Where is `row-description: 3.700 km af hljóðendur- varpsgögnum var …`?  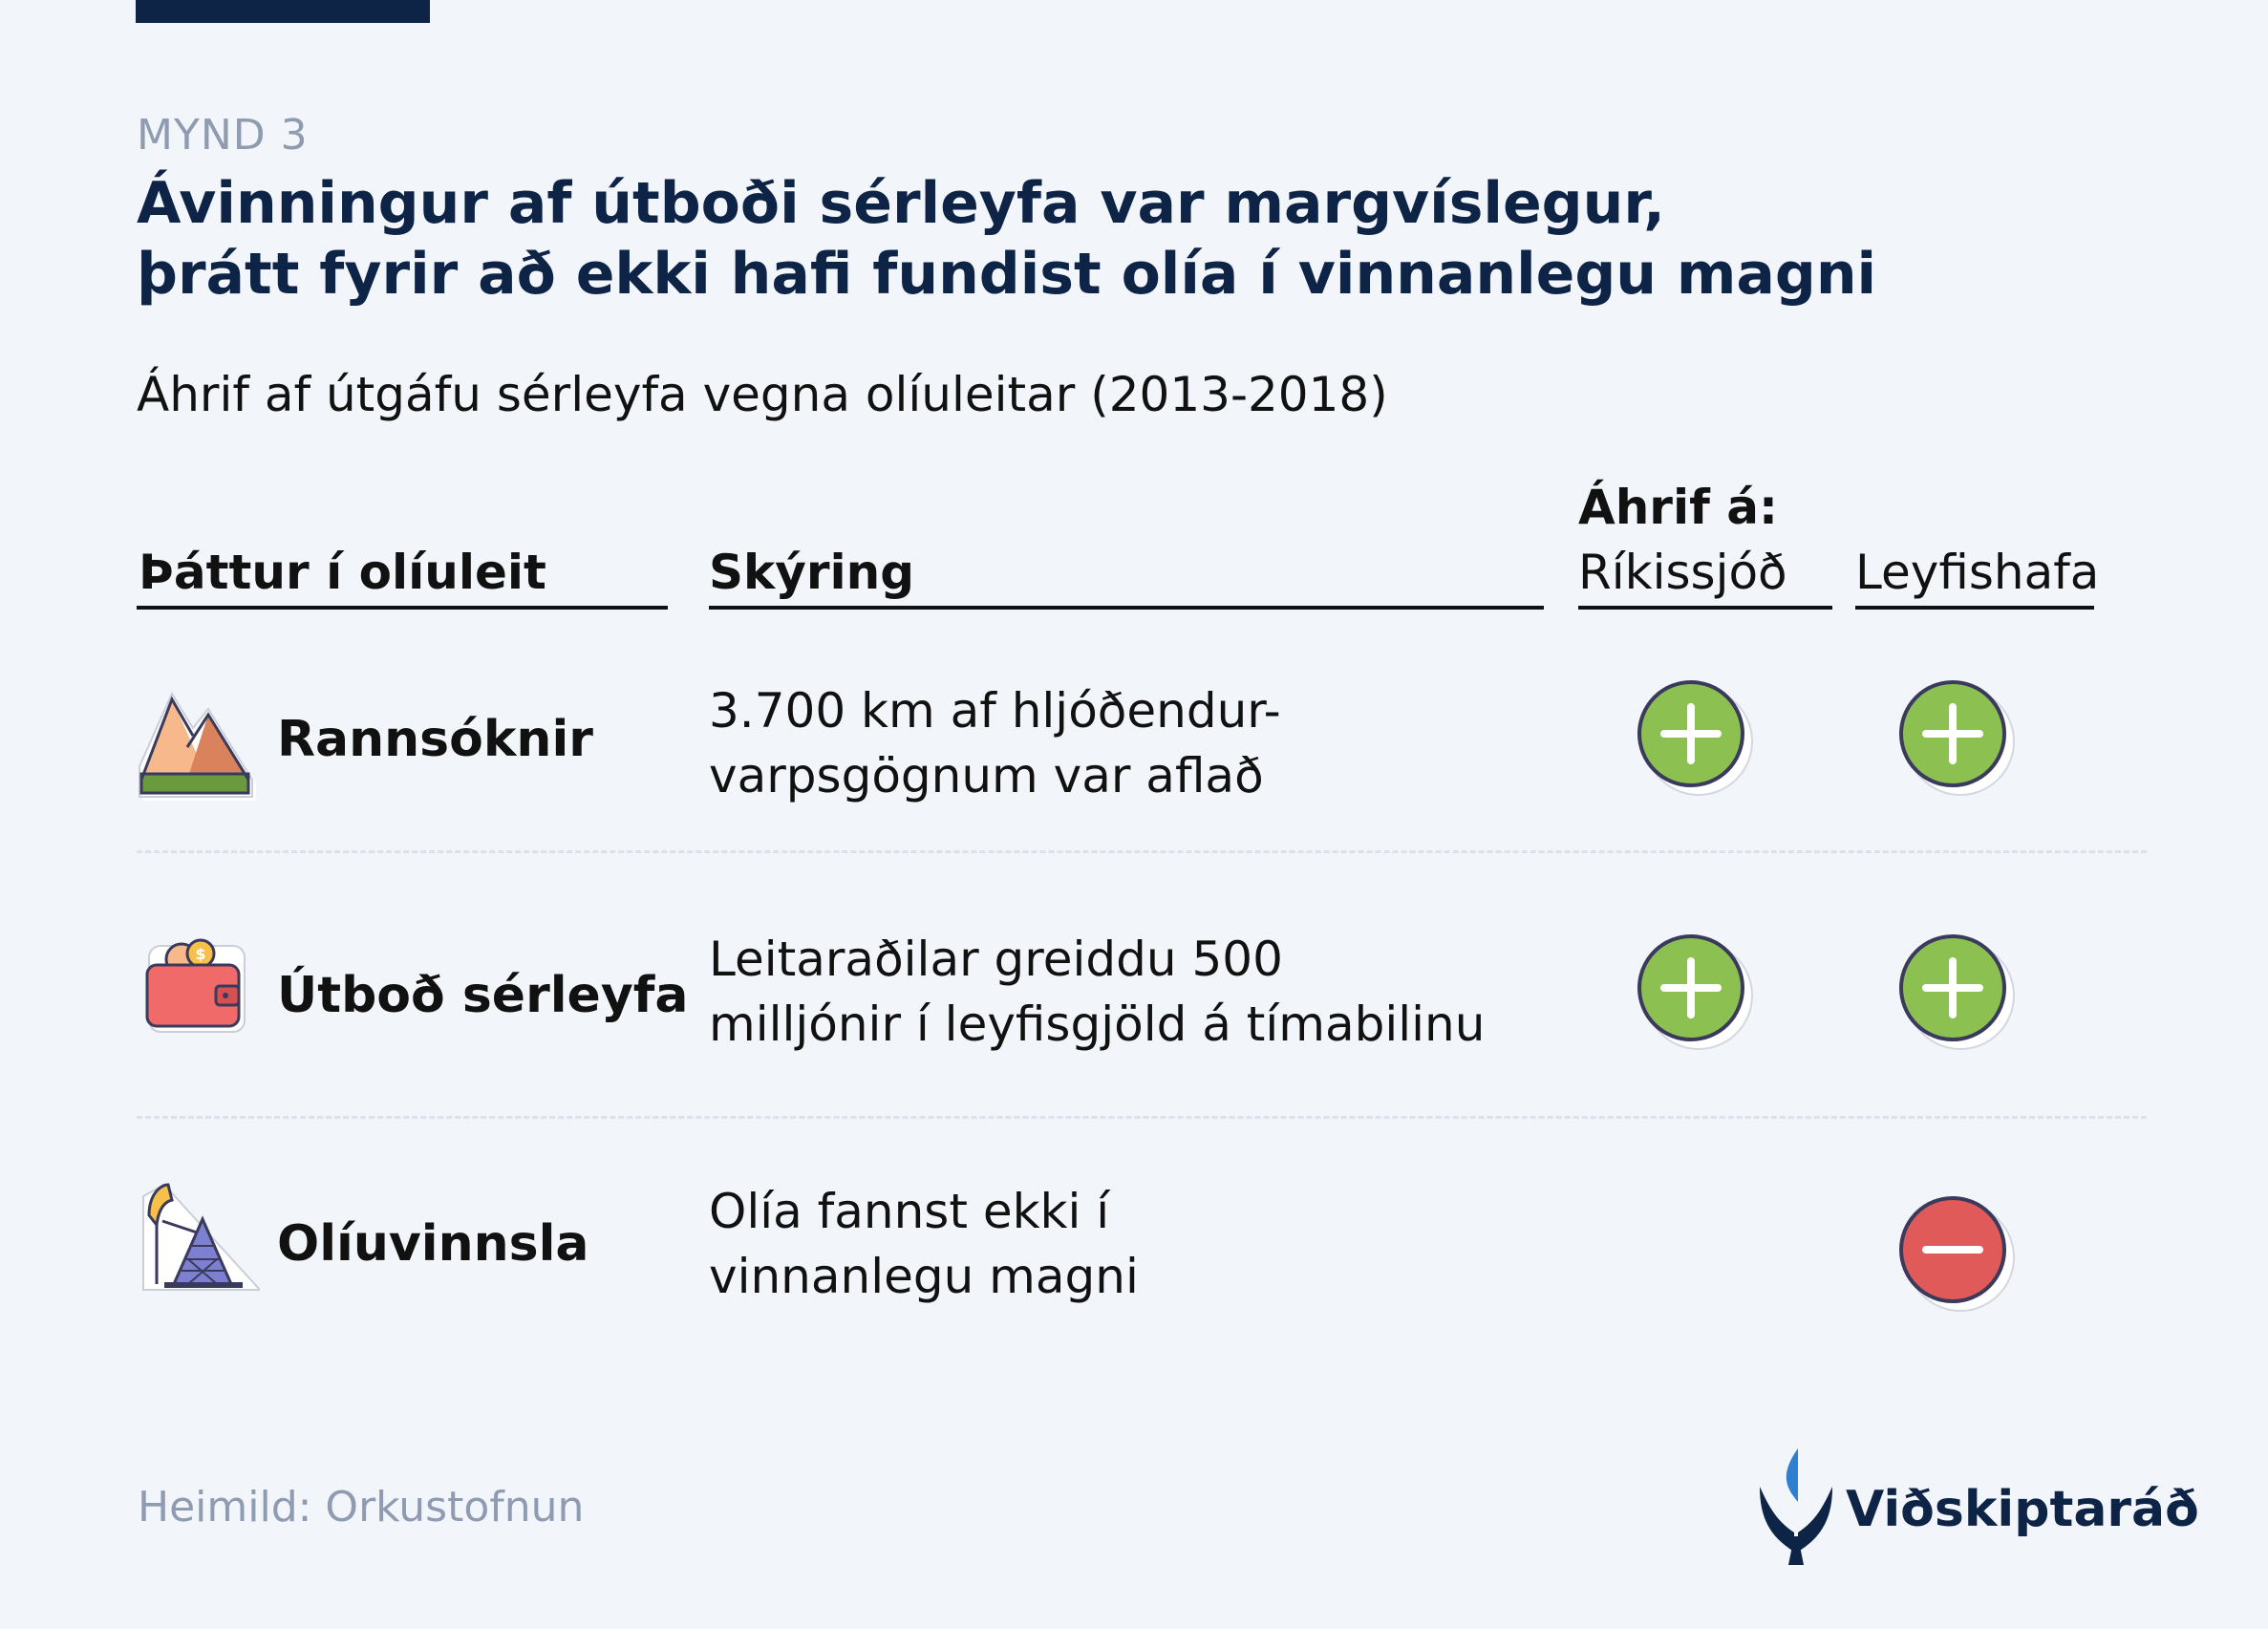
row-description: 3.700 km af hljóðendur- varpsgögnum var … is located at coordinates (995, 743).